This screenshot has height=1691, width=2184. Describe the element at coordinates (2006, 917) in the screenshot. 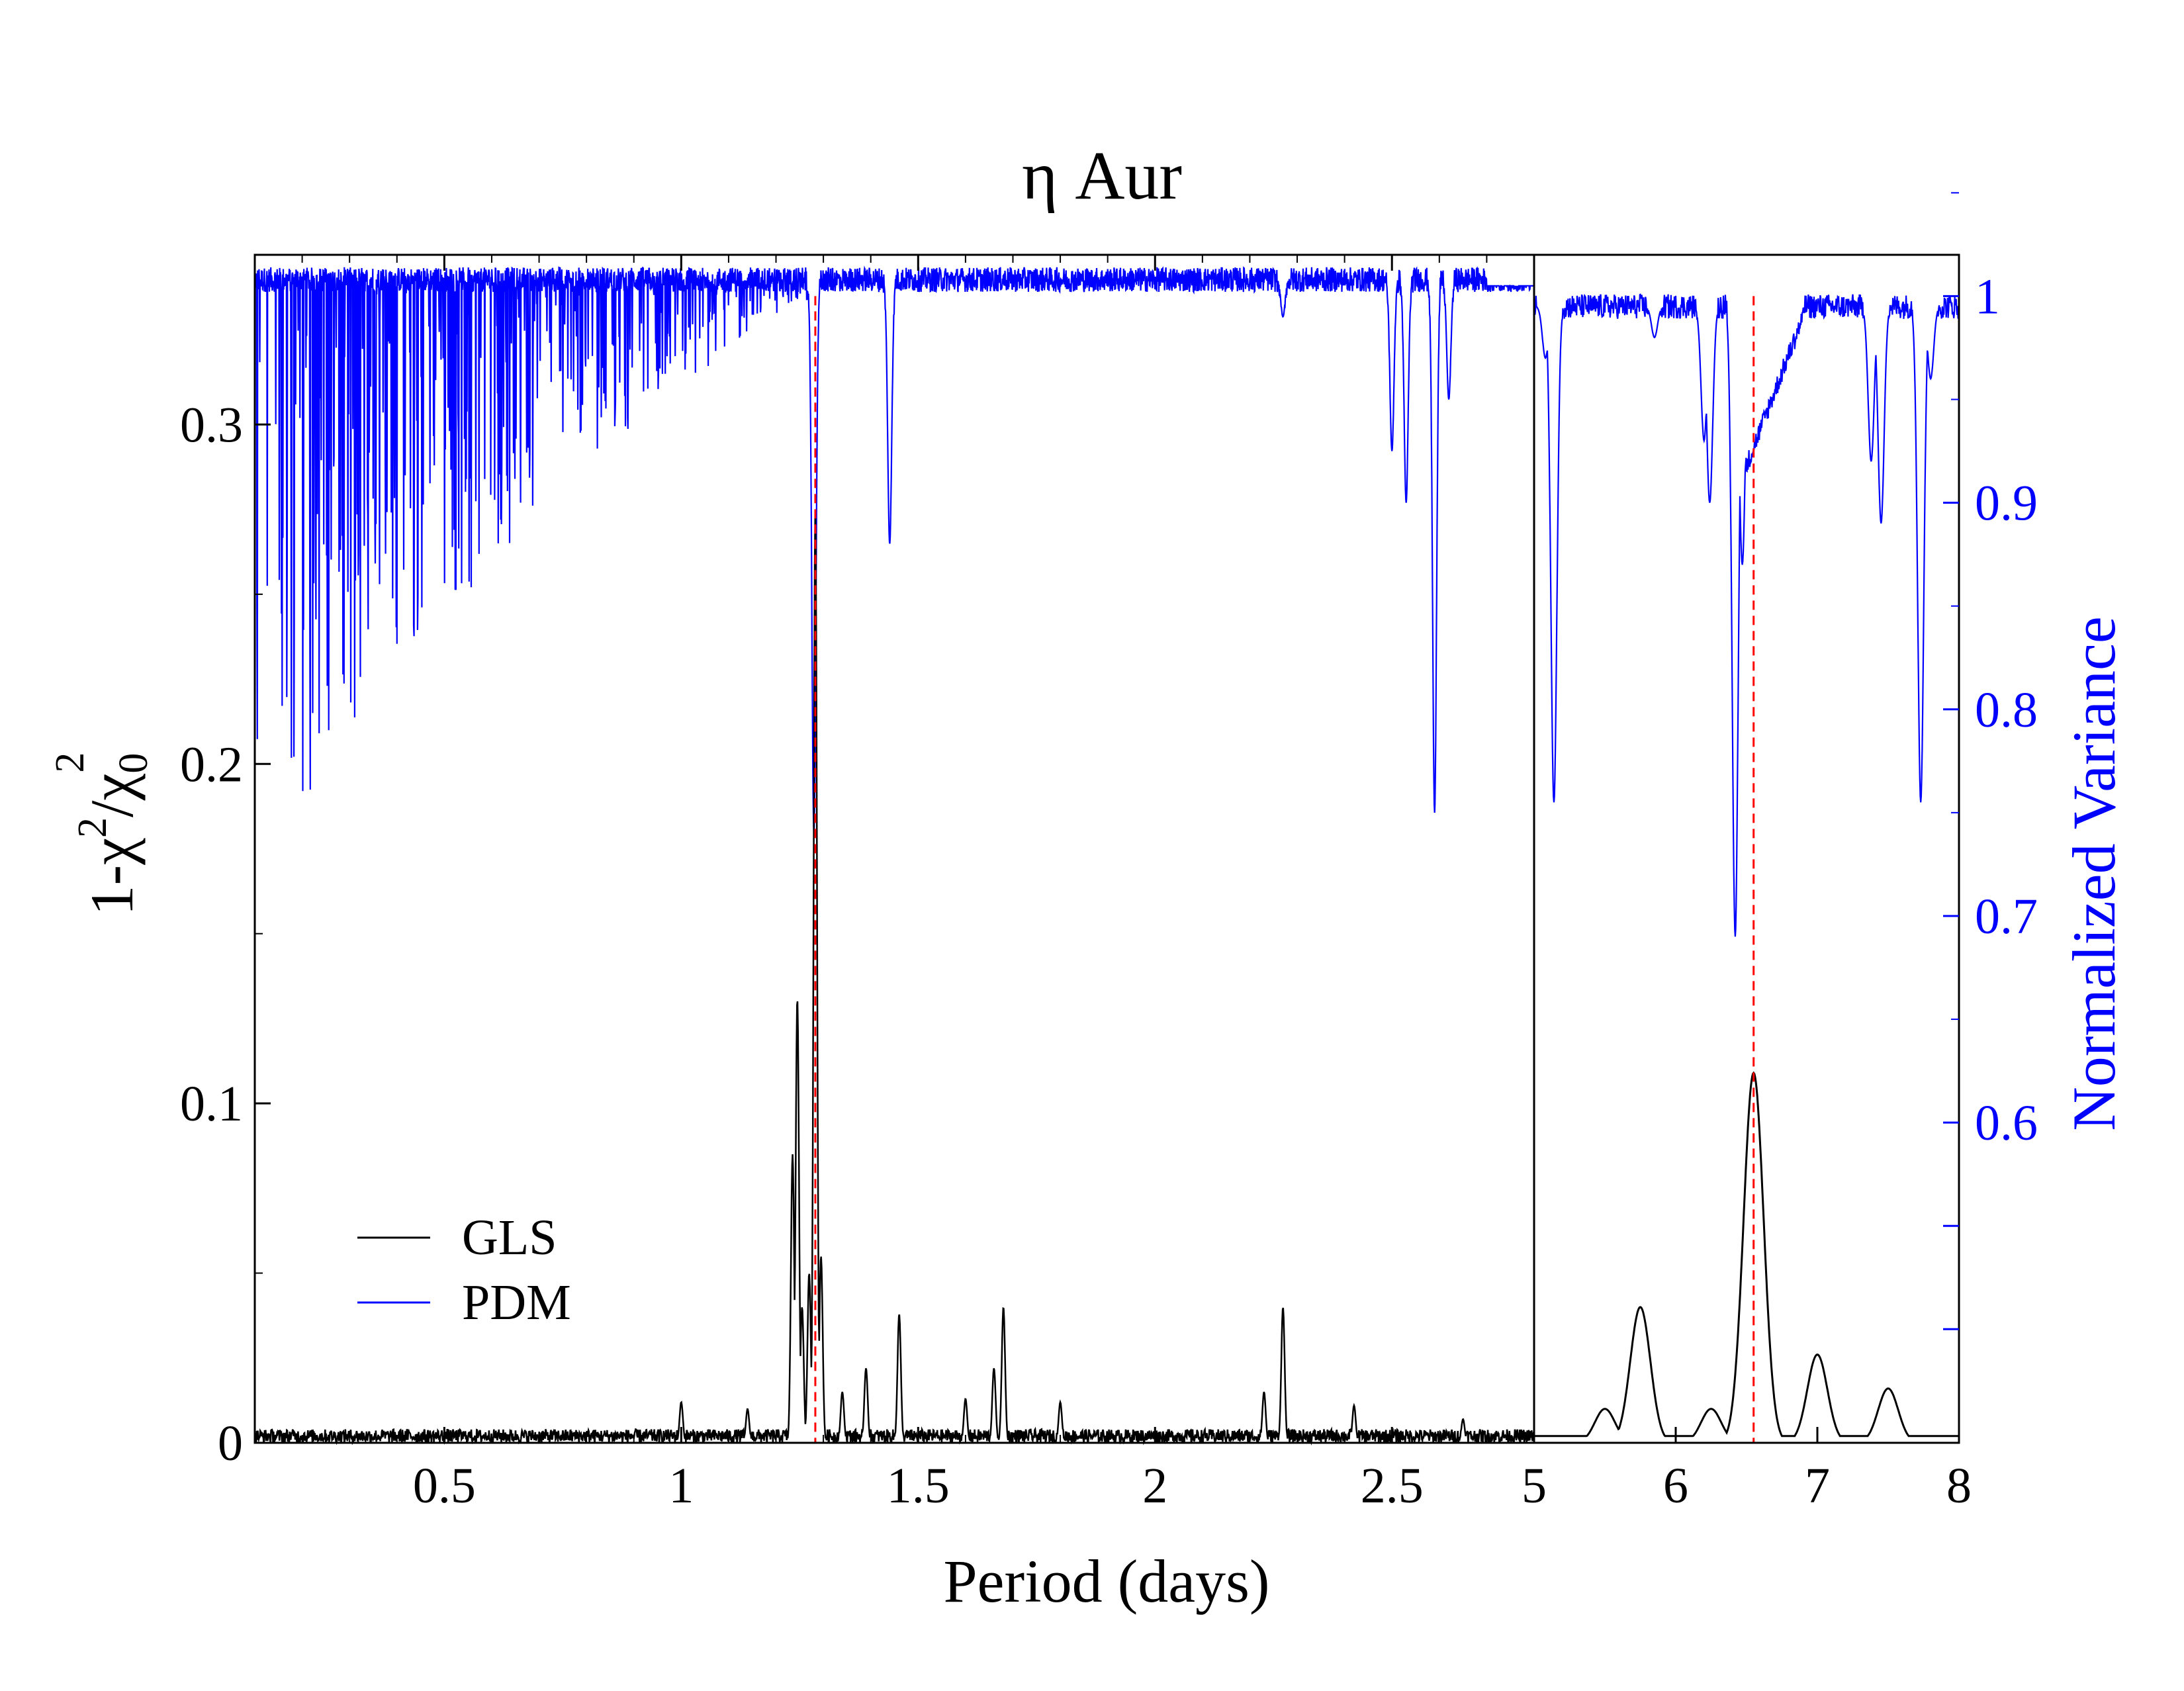

I see `y-tick-label-right: 0.7` at that location.